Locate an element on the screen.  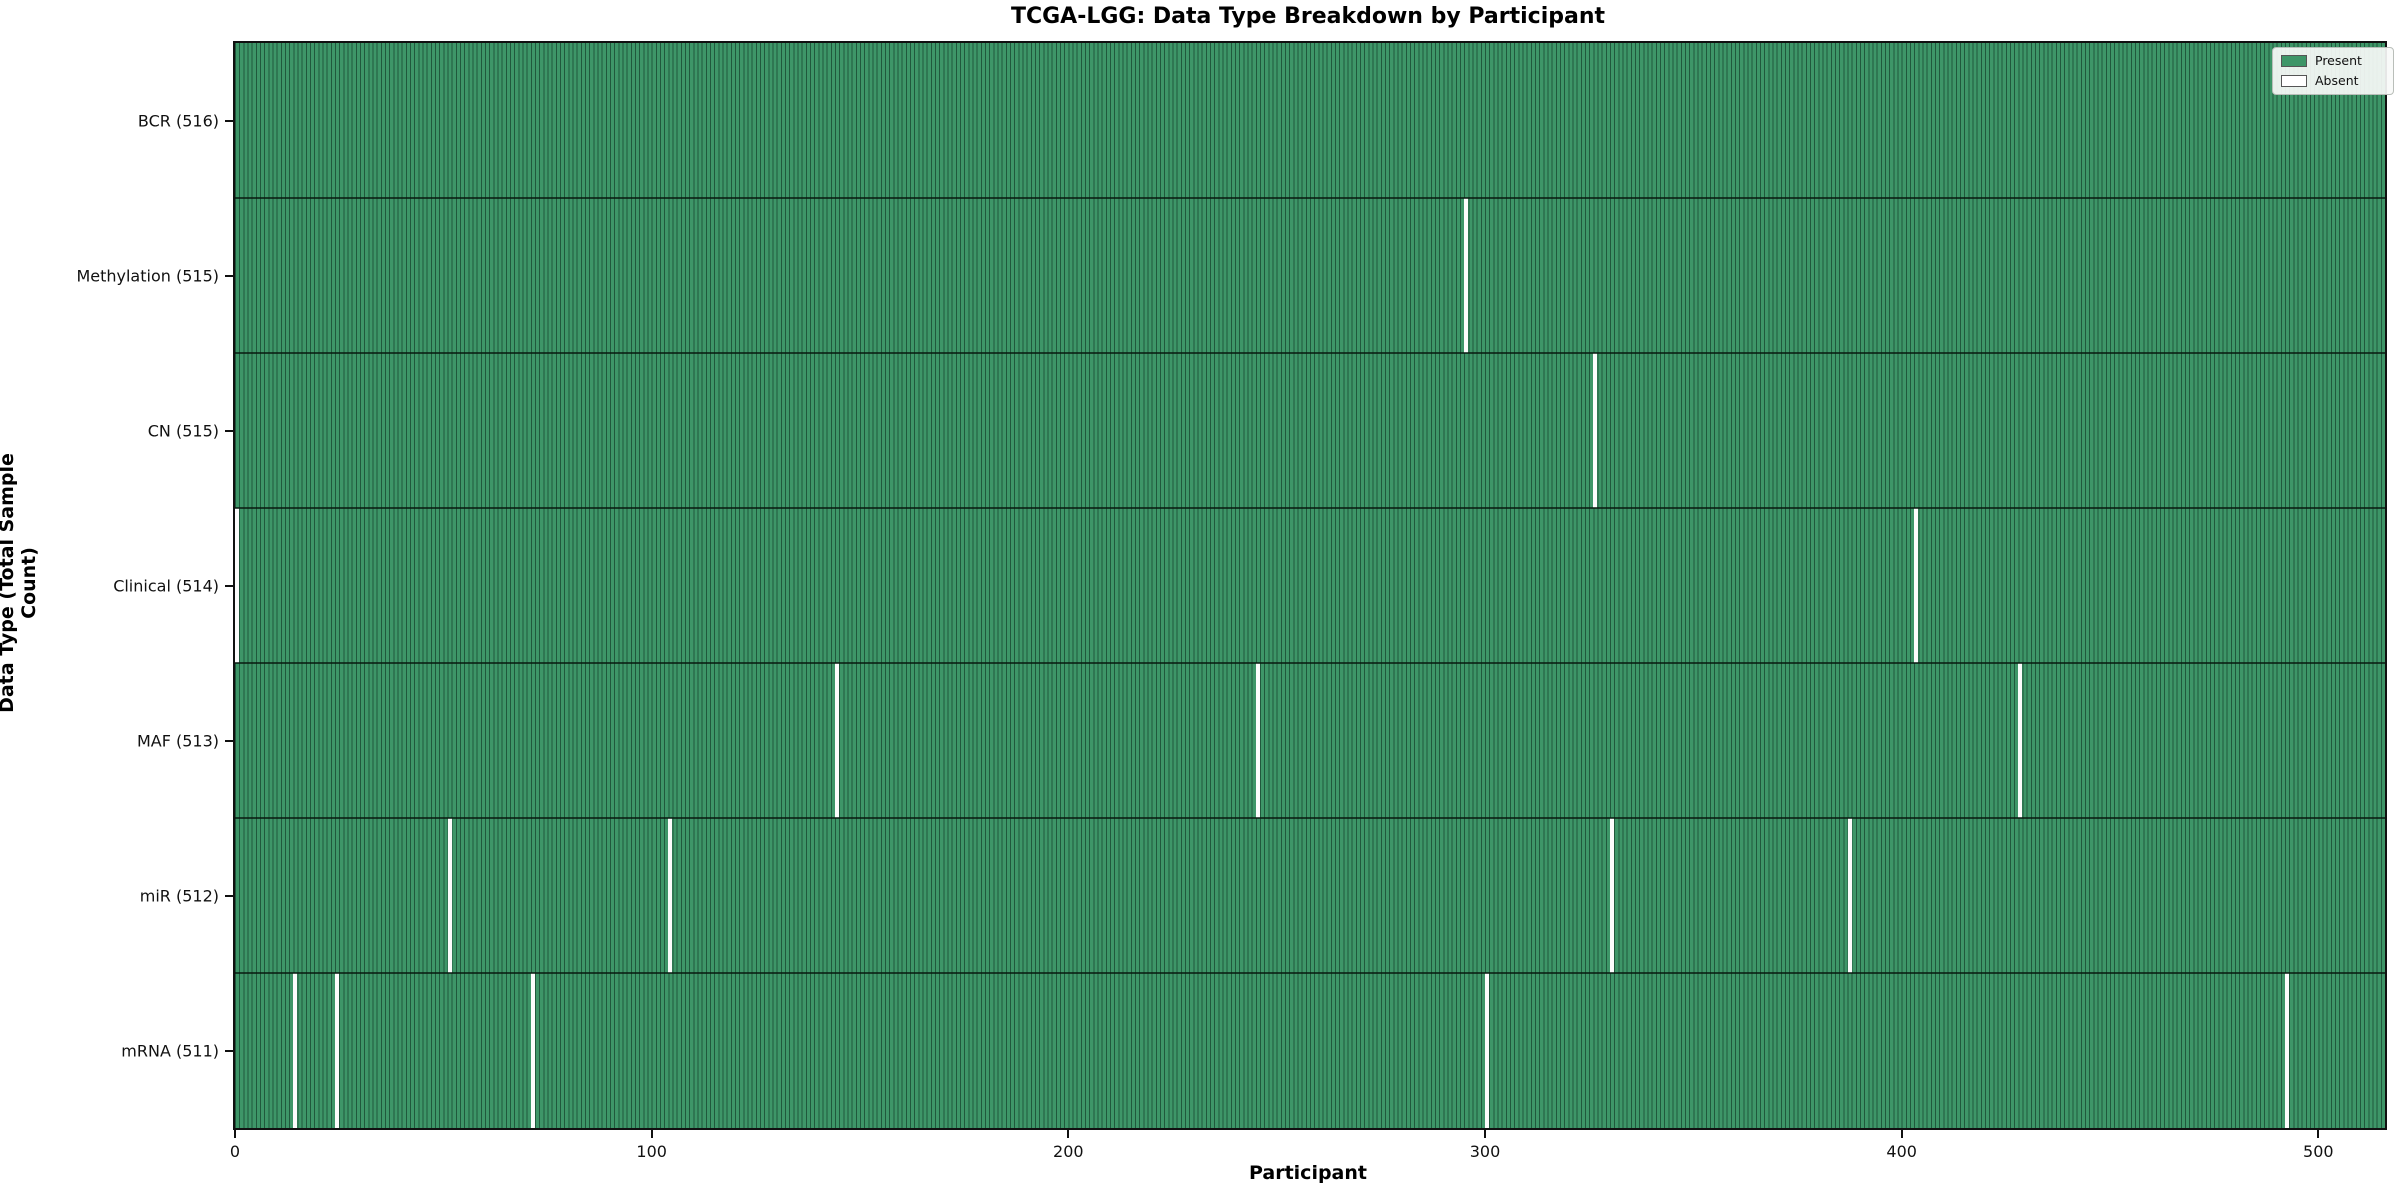
y-tick-label: MAF (513) is located at coordinates (177, 740).